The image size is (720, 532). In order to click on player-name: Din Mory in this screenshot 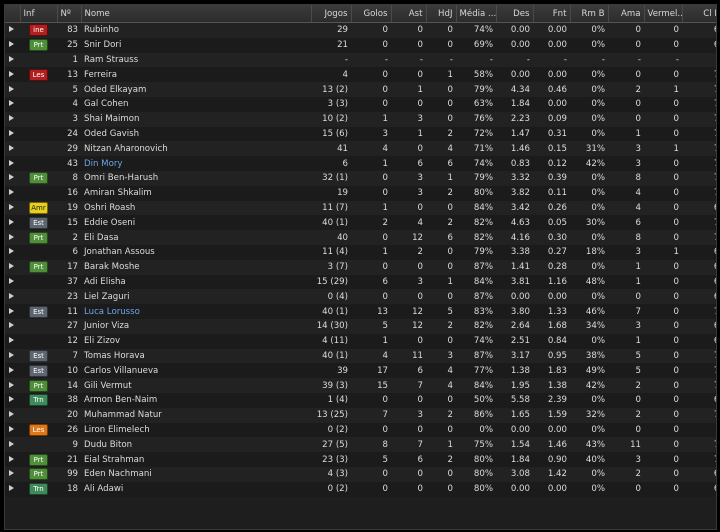, I will do `click(196, 163)`.